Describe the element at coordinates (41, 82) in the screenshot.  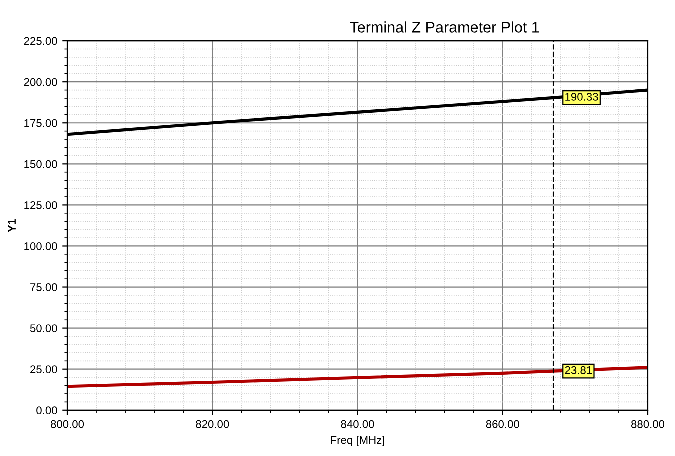
I see `y-tick-label: 200.00` at that location.